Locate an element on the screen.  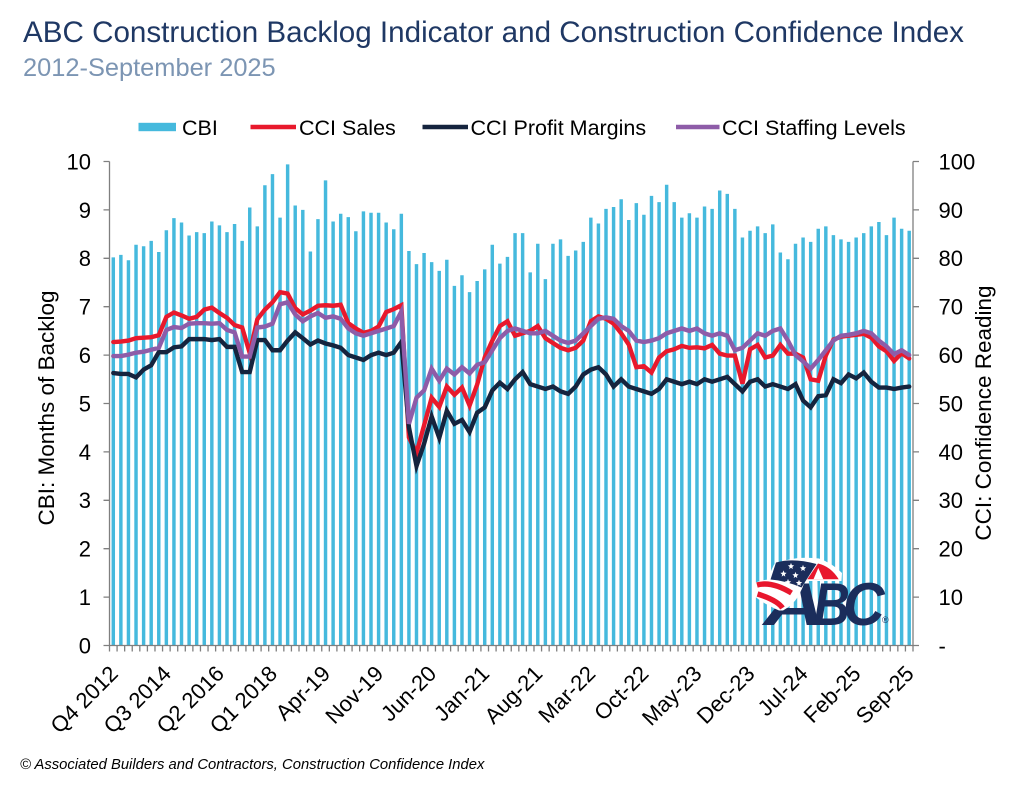
svg-text: CCI Sales is located at coordinates (347, 128).